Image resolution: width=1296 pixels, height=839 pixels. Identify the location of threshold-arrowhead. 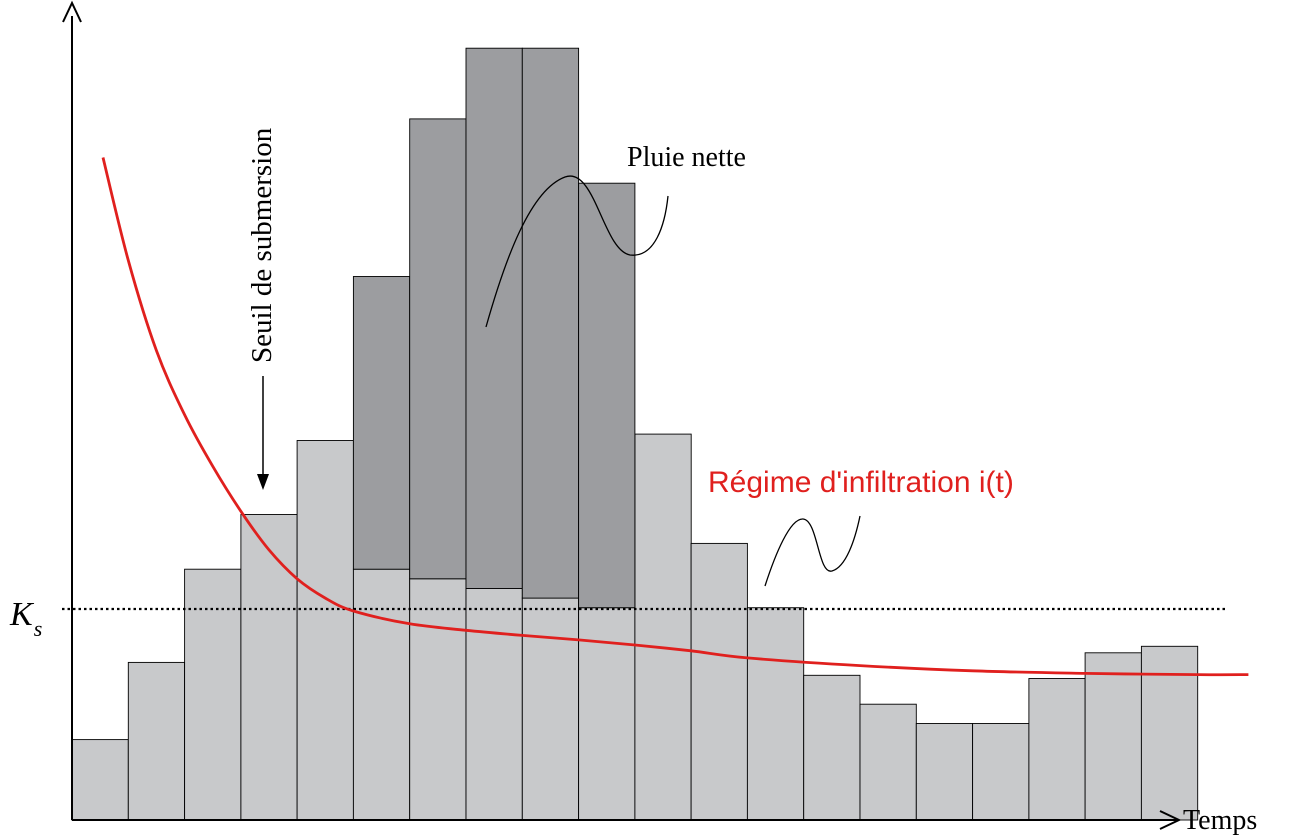
(263, 482).